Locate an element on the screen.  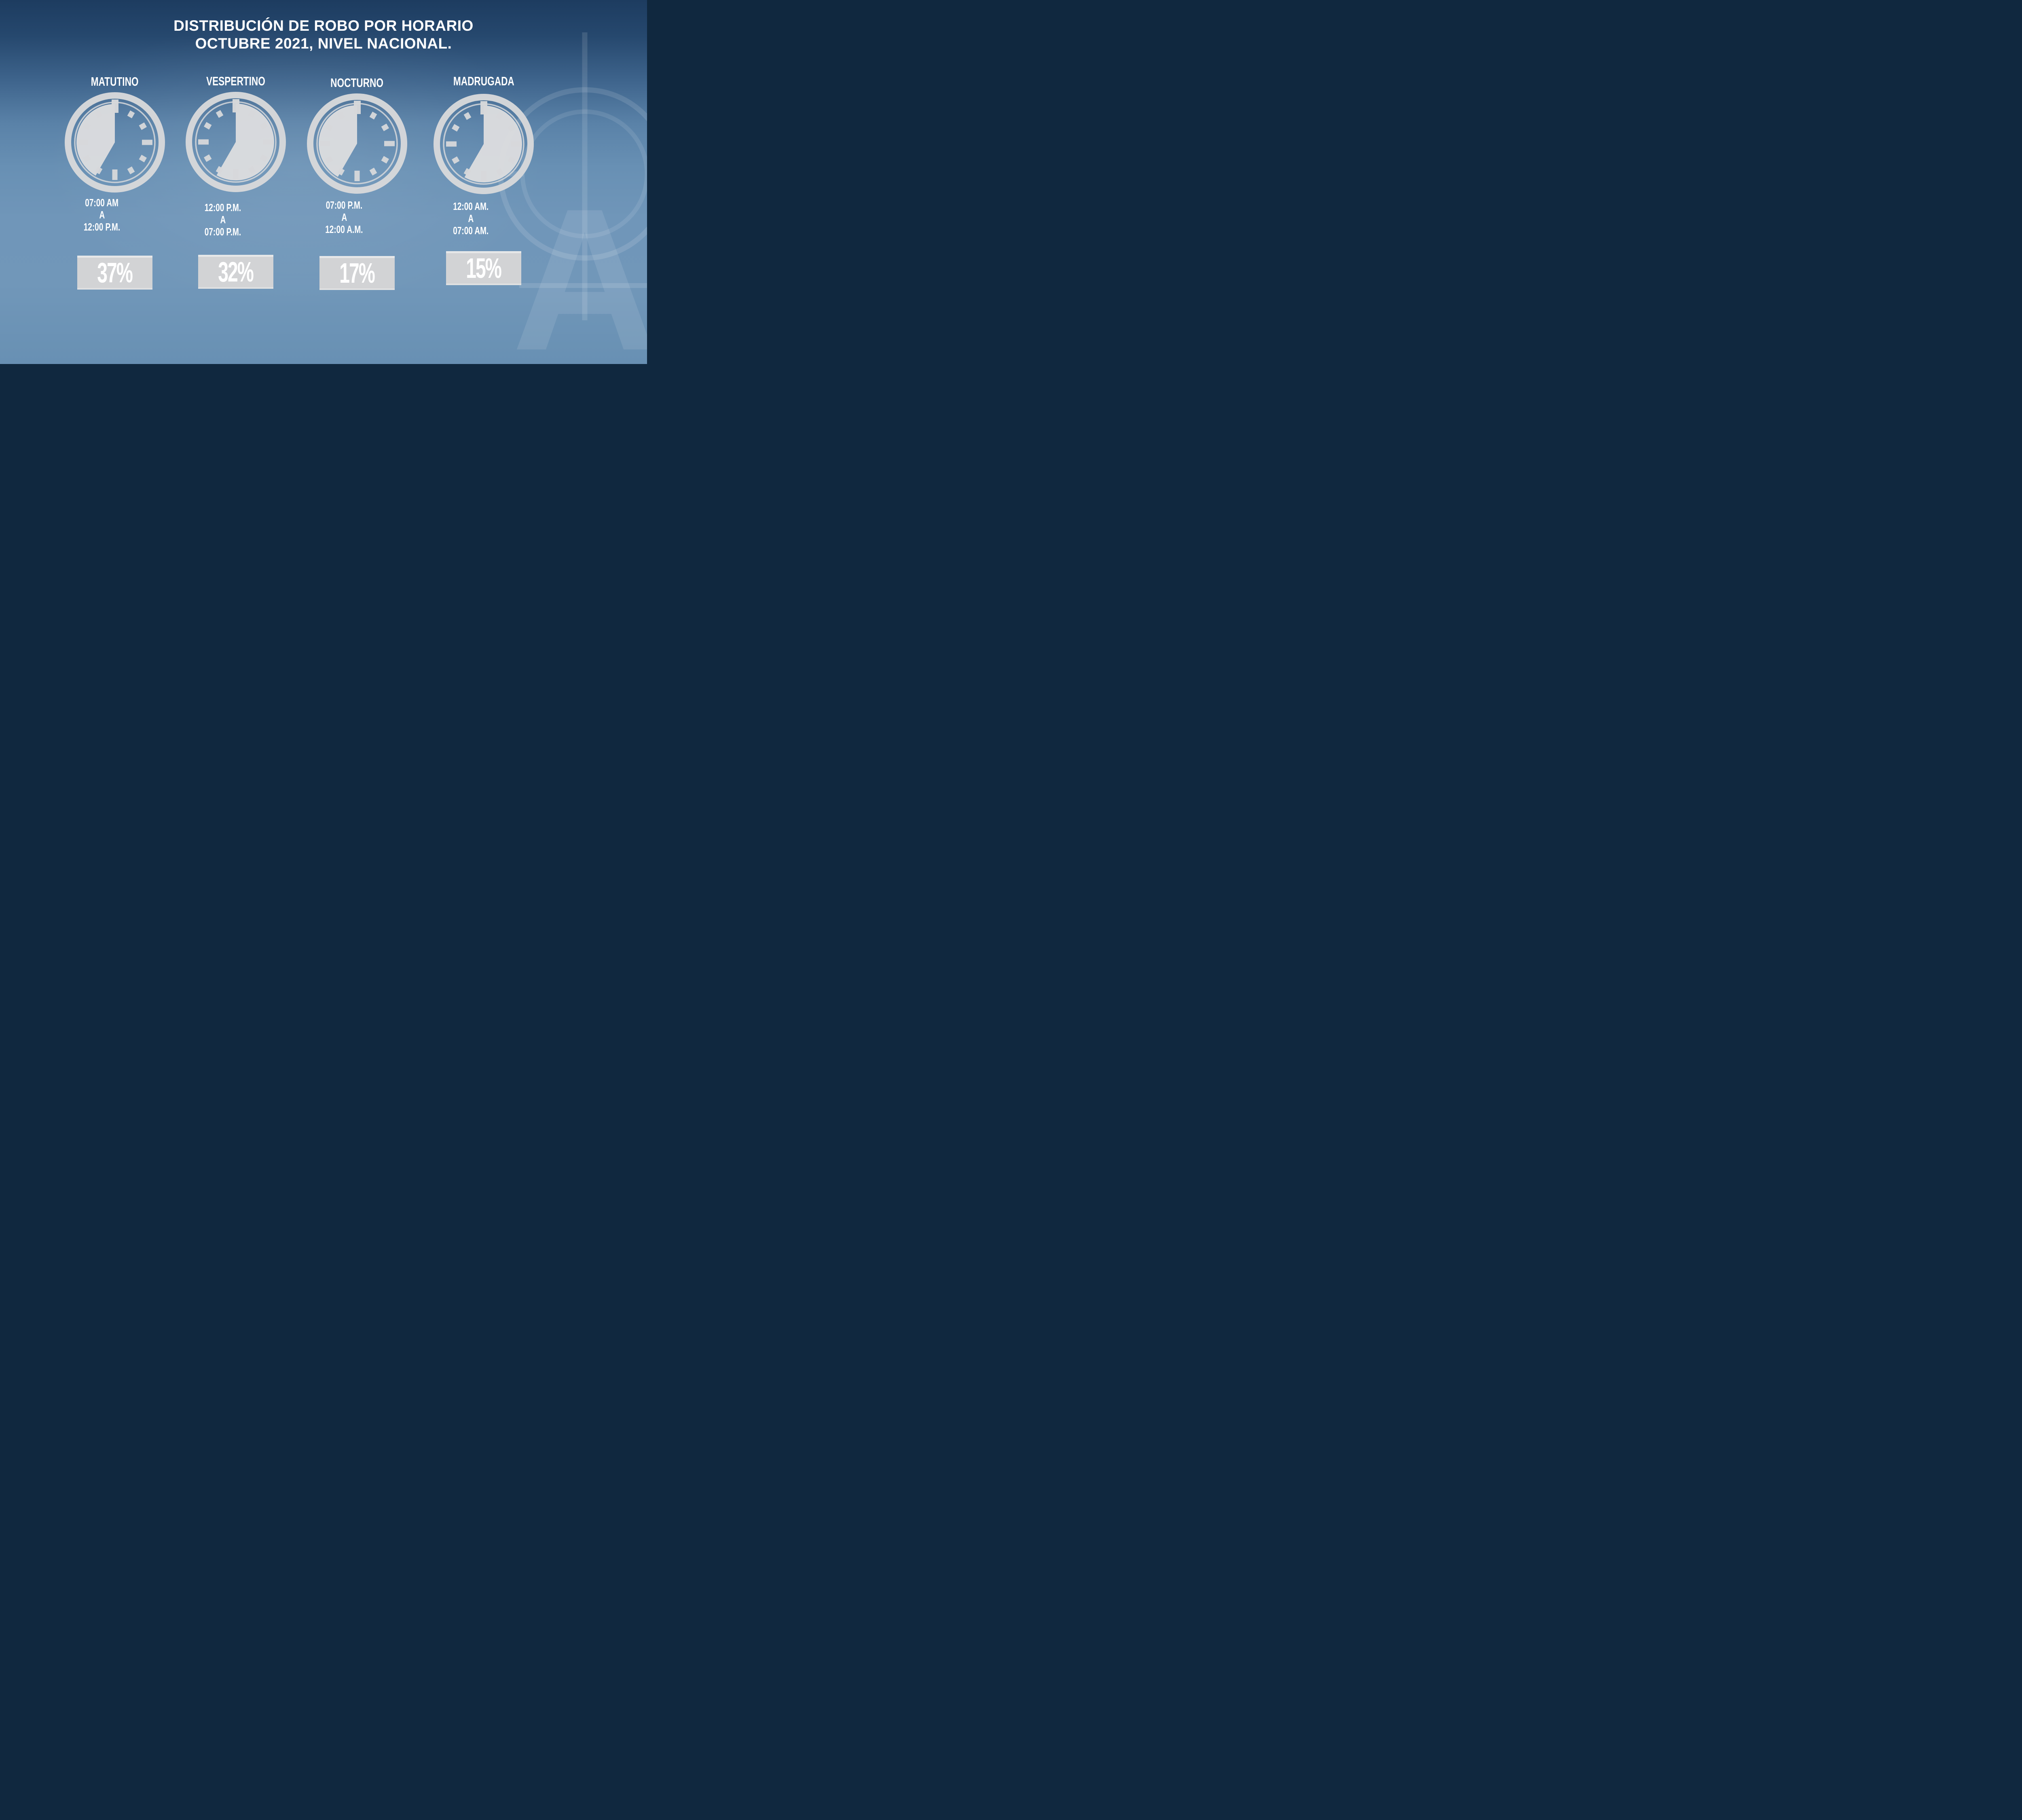
time-to: 12:00 A.M. is located at coordinates (344, 229).